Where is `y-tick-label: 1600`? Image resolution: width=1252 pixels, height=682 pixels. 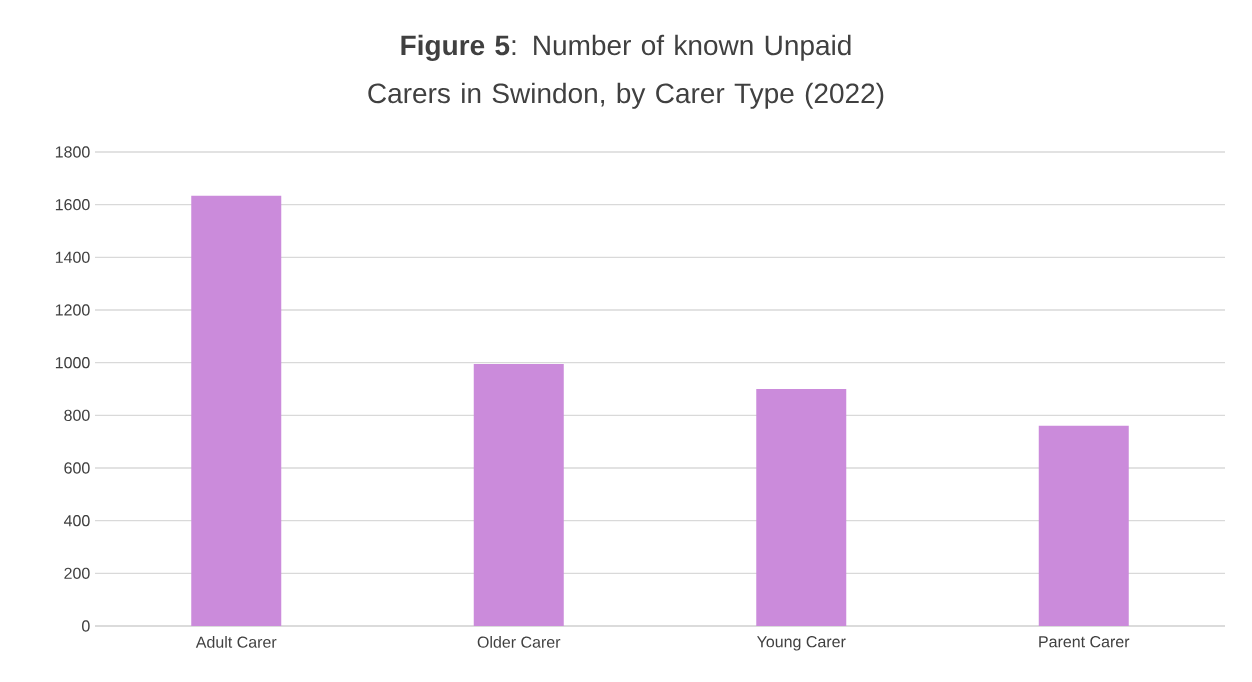 y-tick-label: 1600 is located at coordinates (72, 205).